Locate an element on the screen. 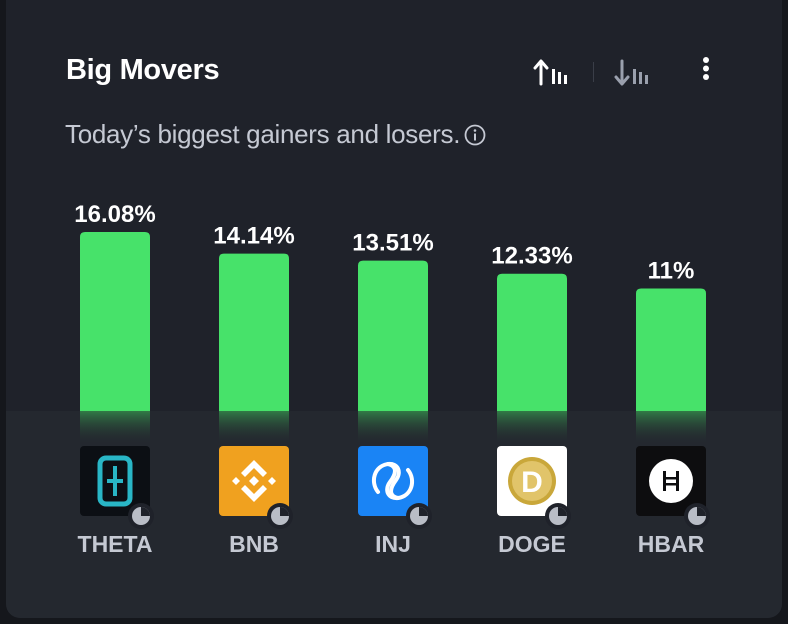 The width and height of the screenshot is (788, 624). bar-value-label: 12.33% is located at coordinates (531, 256).